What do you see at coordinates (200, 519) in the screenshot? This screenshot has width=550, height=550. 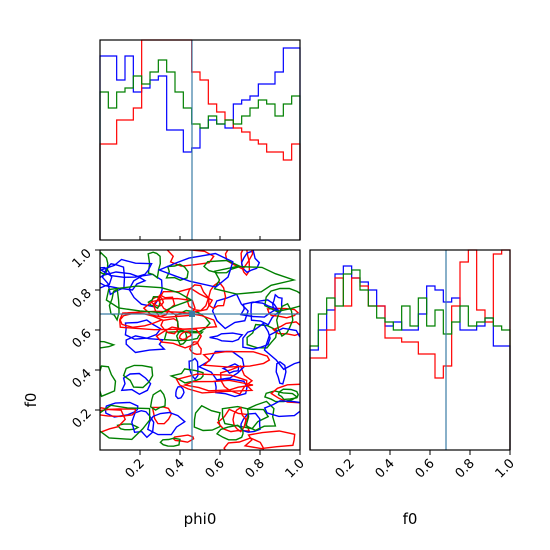 I see `x-axis-label-phi0: phi0` at bounding box center [200, 519].